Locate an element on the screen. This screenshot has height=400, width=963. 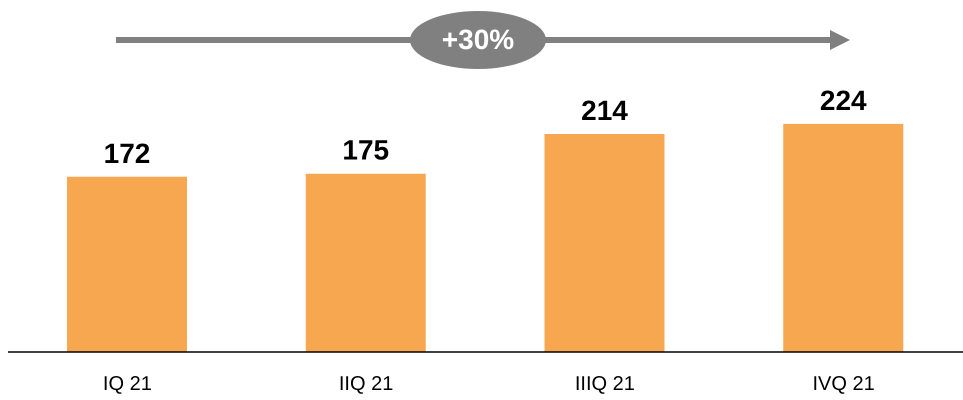
x-tick-label: IVQ 21 is located at coordinates (843, 384).